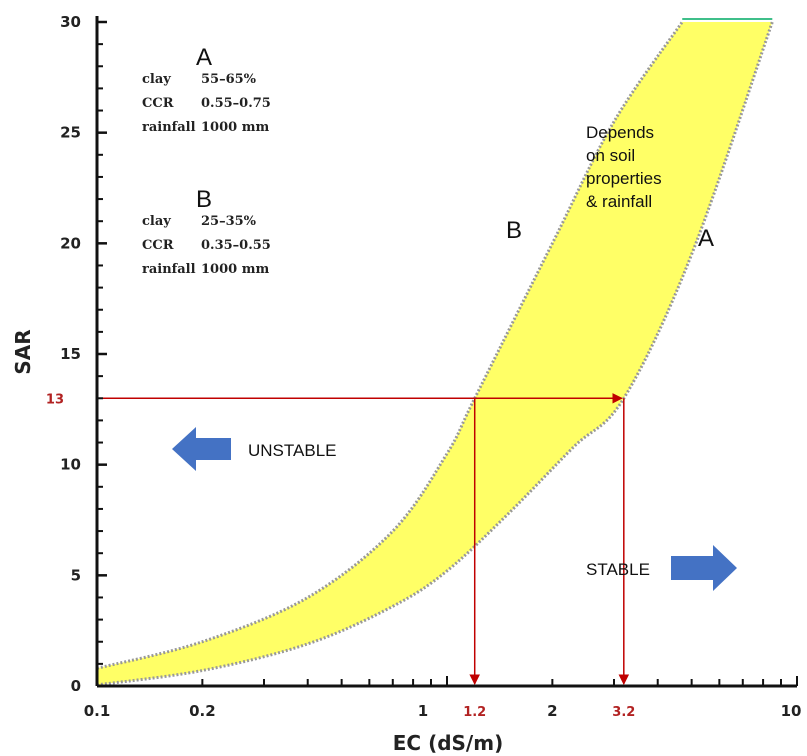 This screenshot has width=807, height=756. What do you see at coordinates (204, 57) in the screenshot?
I see `legend-block-title: A` at bounding box center [204, 57].